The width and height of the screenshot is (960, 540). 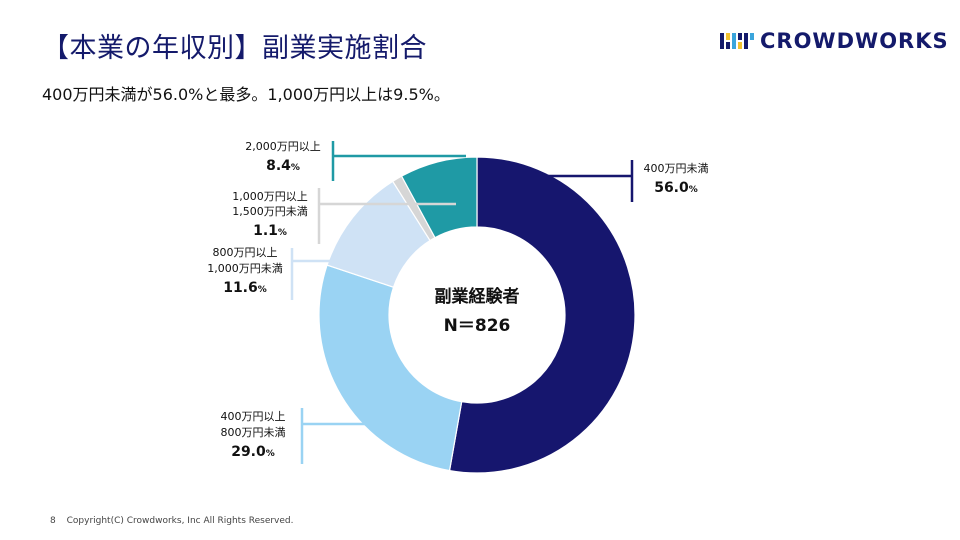 I want to click on slice-over2000, so click(x=439, y=197).